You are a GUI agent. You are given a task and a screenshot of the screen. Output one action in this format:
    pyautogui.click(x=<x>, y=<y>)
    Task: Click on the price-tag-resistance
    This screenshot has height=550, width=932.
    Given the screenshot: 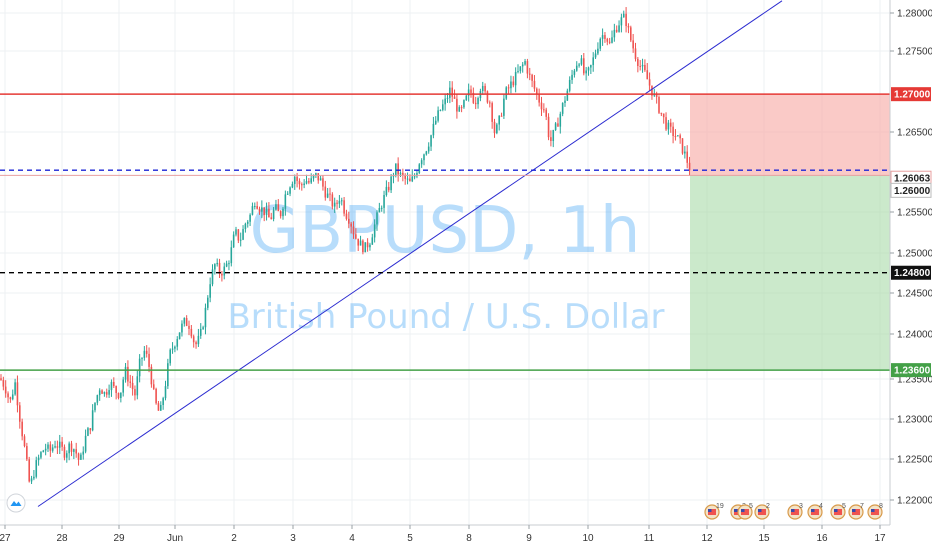 What is the action you would take?
    pyautogui.click(x=911, y=94)
    